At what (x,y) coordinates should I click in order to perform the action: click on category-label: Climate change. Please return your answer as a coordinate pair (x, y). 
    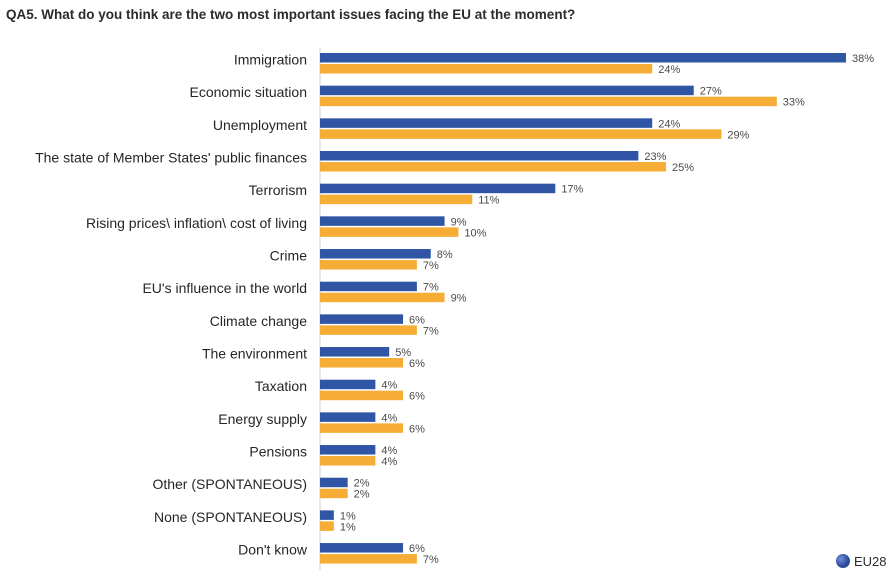
    Looking at the image, I should click on (258, 321).